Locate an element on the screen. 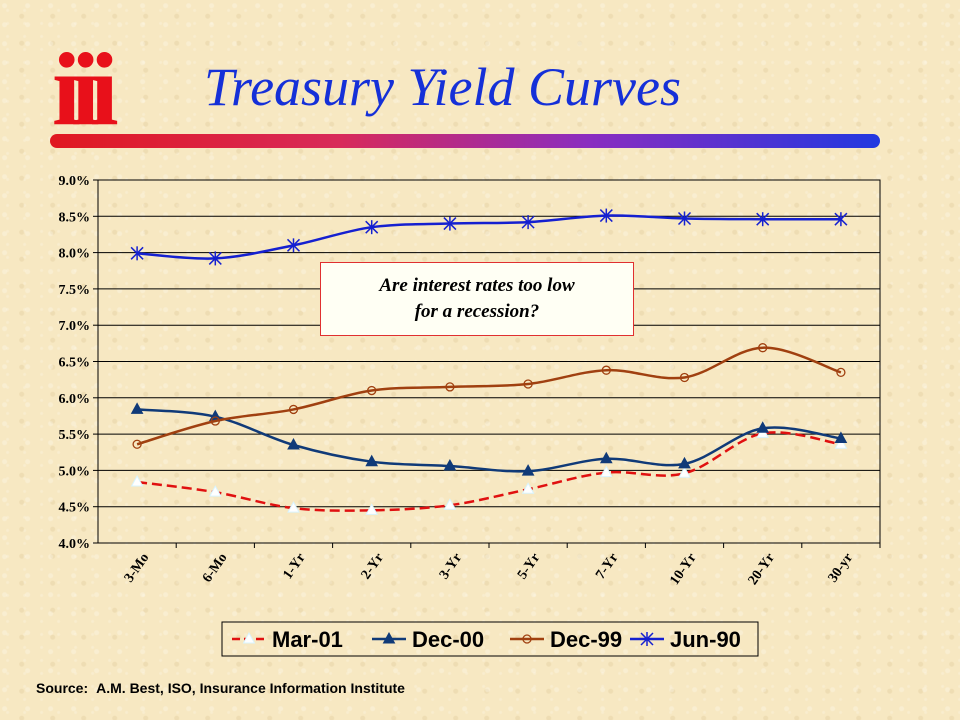 Image resolution: width=960 pixels, height=720 pixels. x-tick-label: 6-Mo is located at coordinates (215, 568).